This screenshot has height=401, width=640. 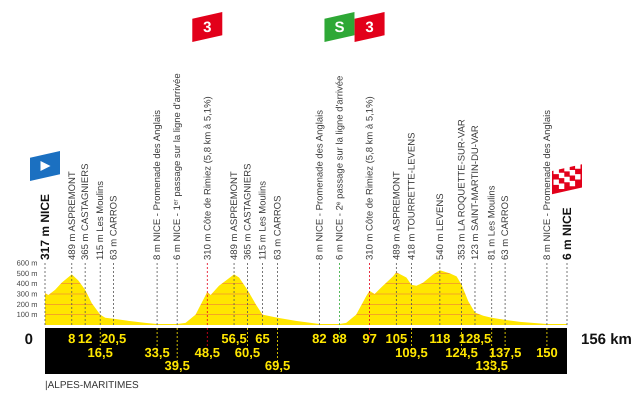 What do you see at coordinates (567, 233) in the screenshot?
I see `text: 6 m NICE` at bounding box center [567, 233].